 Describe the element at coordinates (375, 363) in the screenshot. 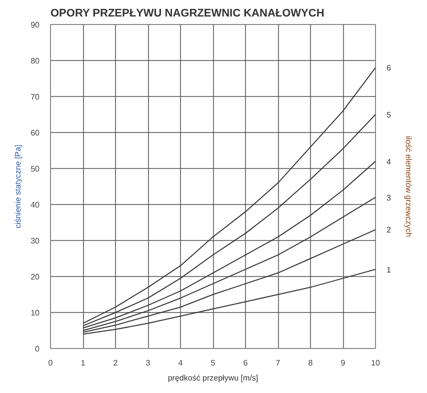

I see `x-tick-label: 10` at that location.